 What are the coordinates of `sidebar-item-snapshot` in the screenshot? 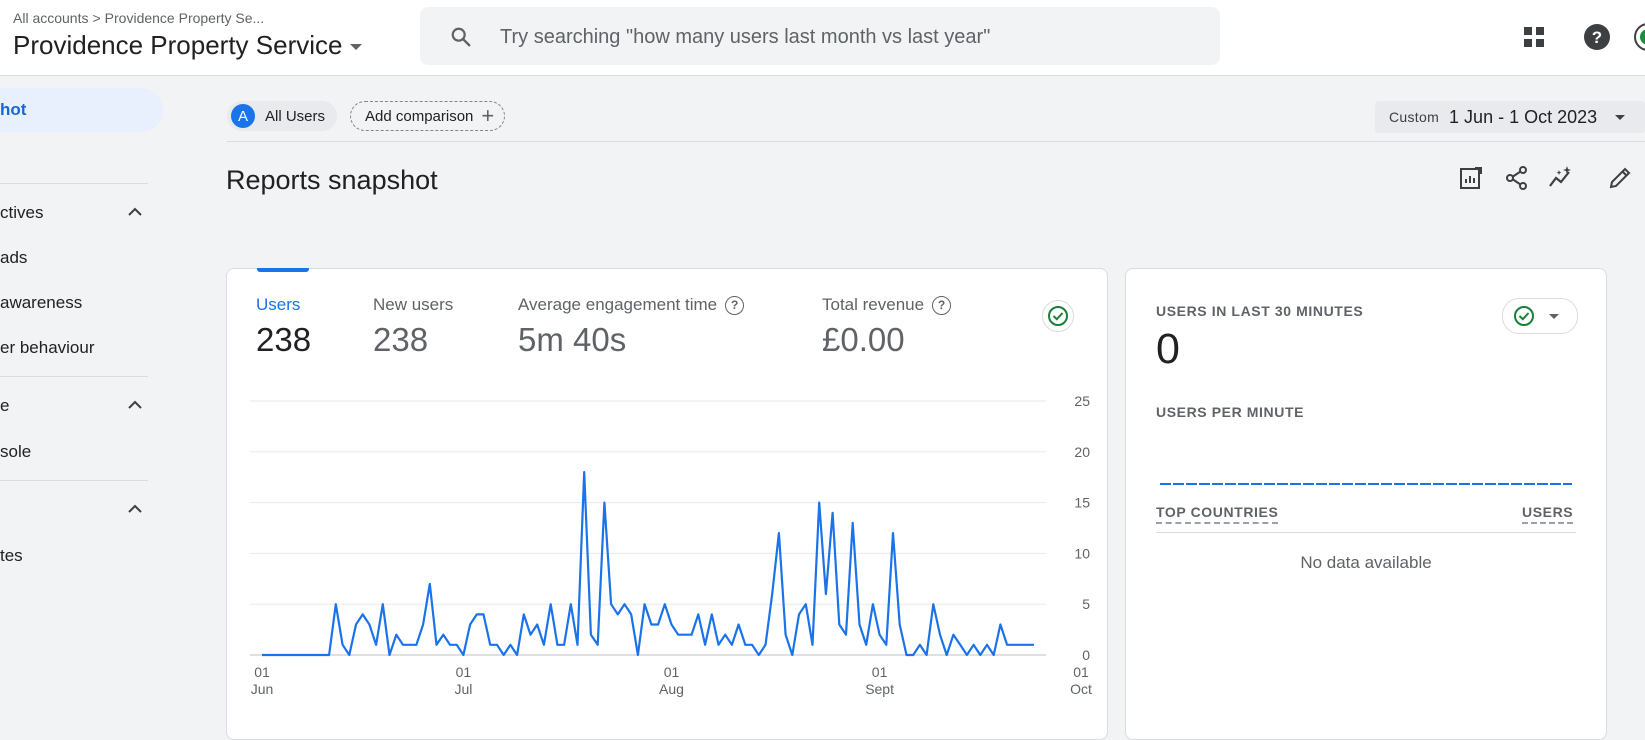 It's located at (81, 110).